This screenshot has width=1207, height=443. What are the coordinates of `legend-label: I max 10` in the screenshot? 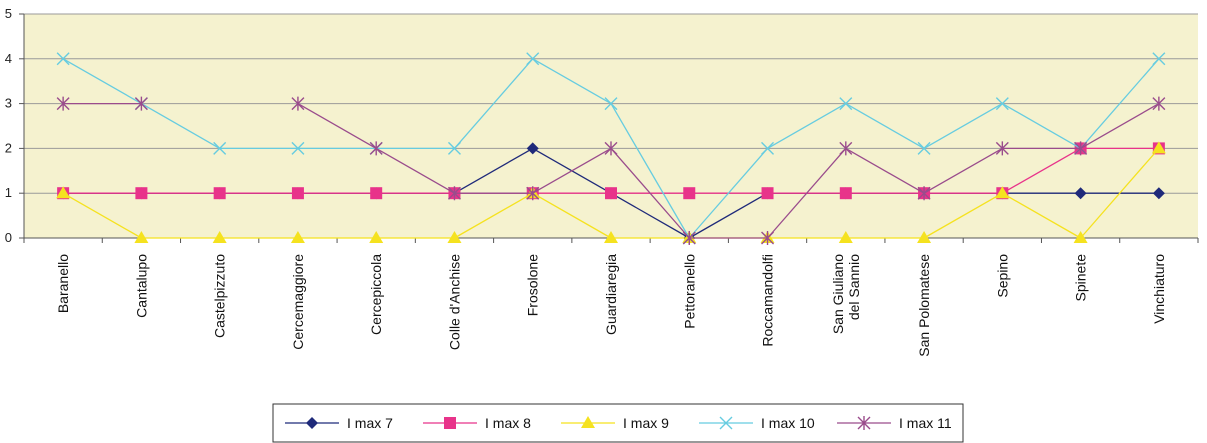 It's located at (788, 423).